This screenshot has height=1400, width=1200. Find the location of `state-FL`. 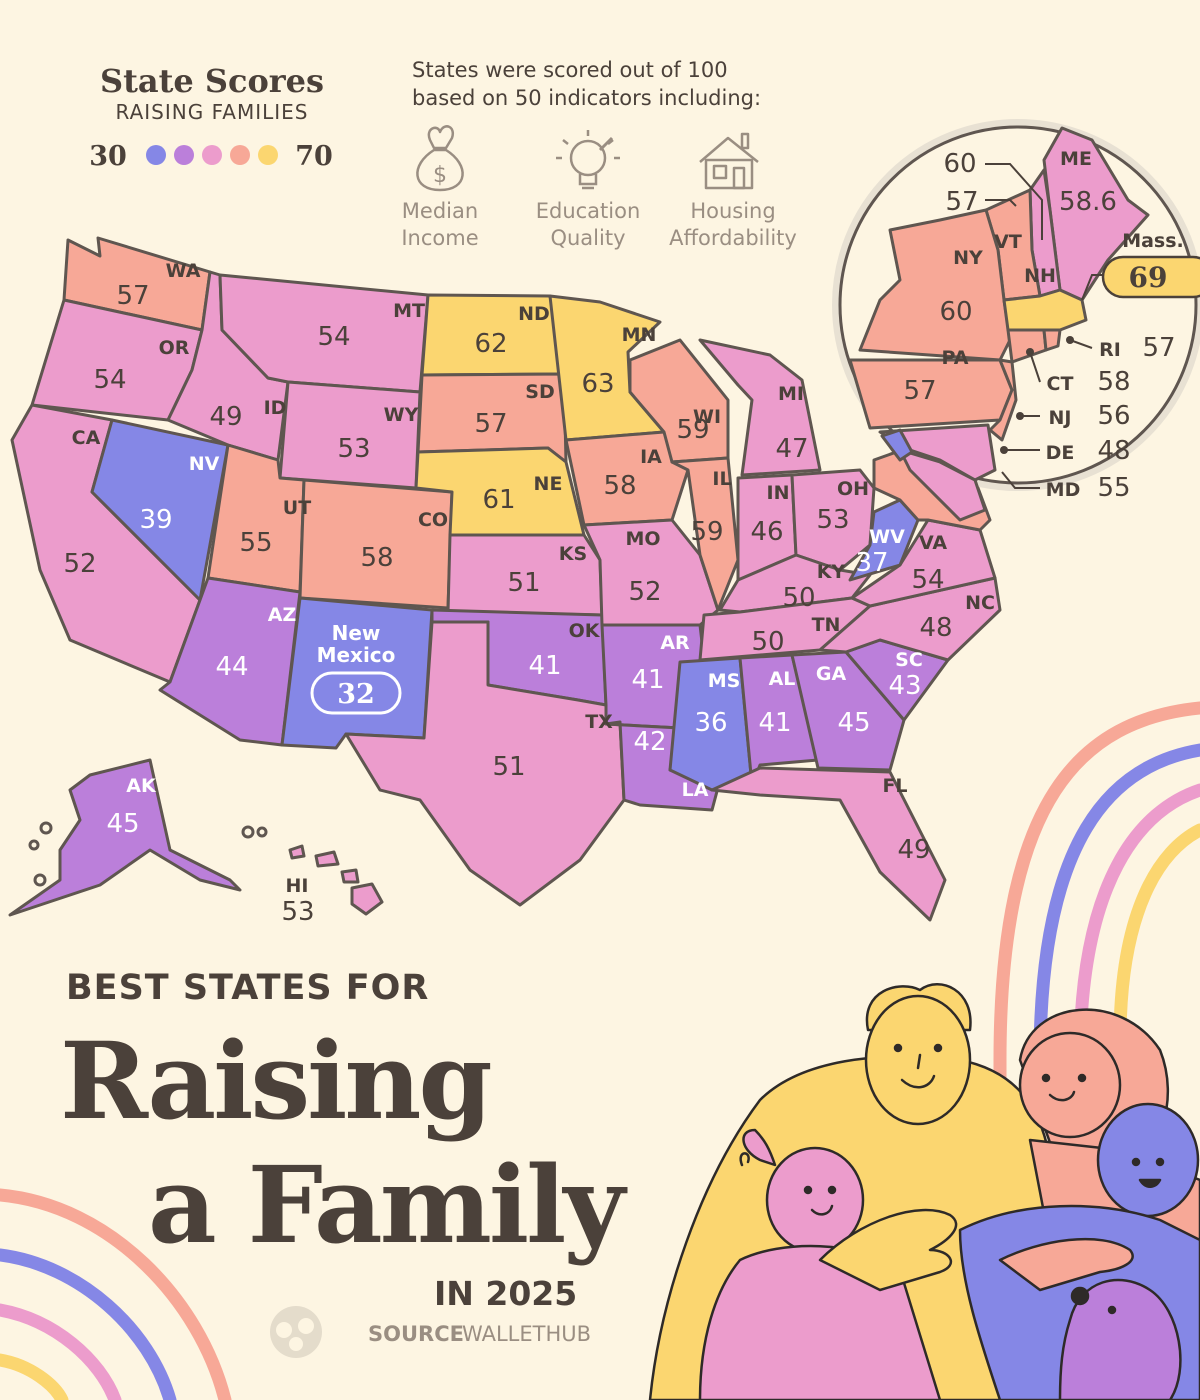

state-FL is located at coordinates (828, 844).